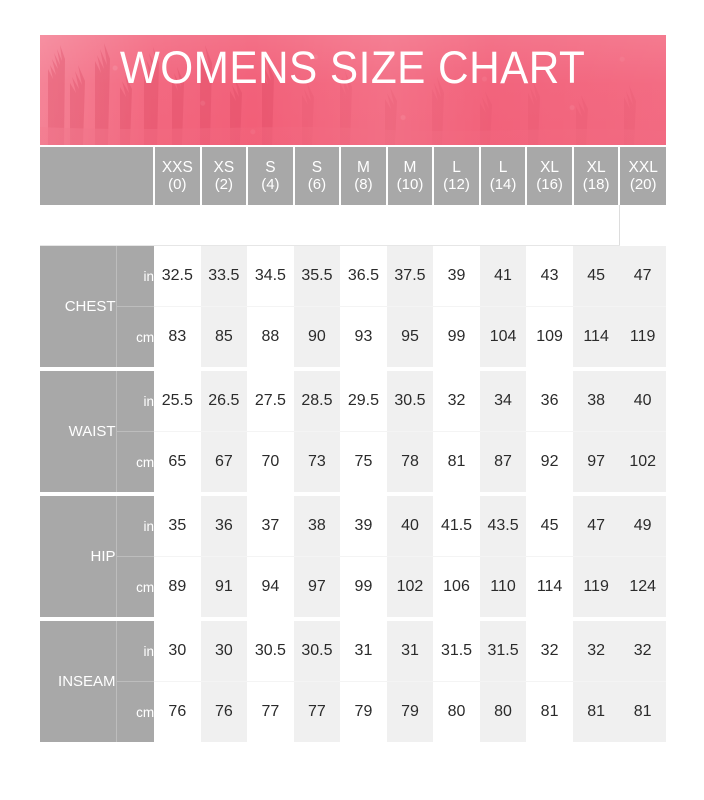 Image resolution: width=704 pixels, height=800 pixels. I want to click on cell-chest-cm-8: 109, so click(549, 336).